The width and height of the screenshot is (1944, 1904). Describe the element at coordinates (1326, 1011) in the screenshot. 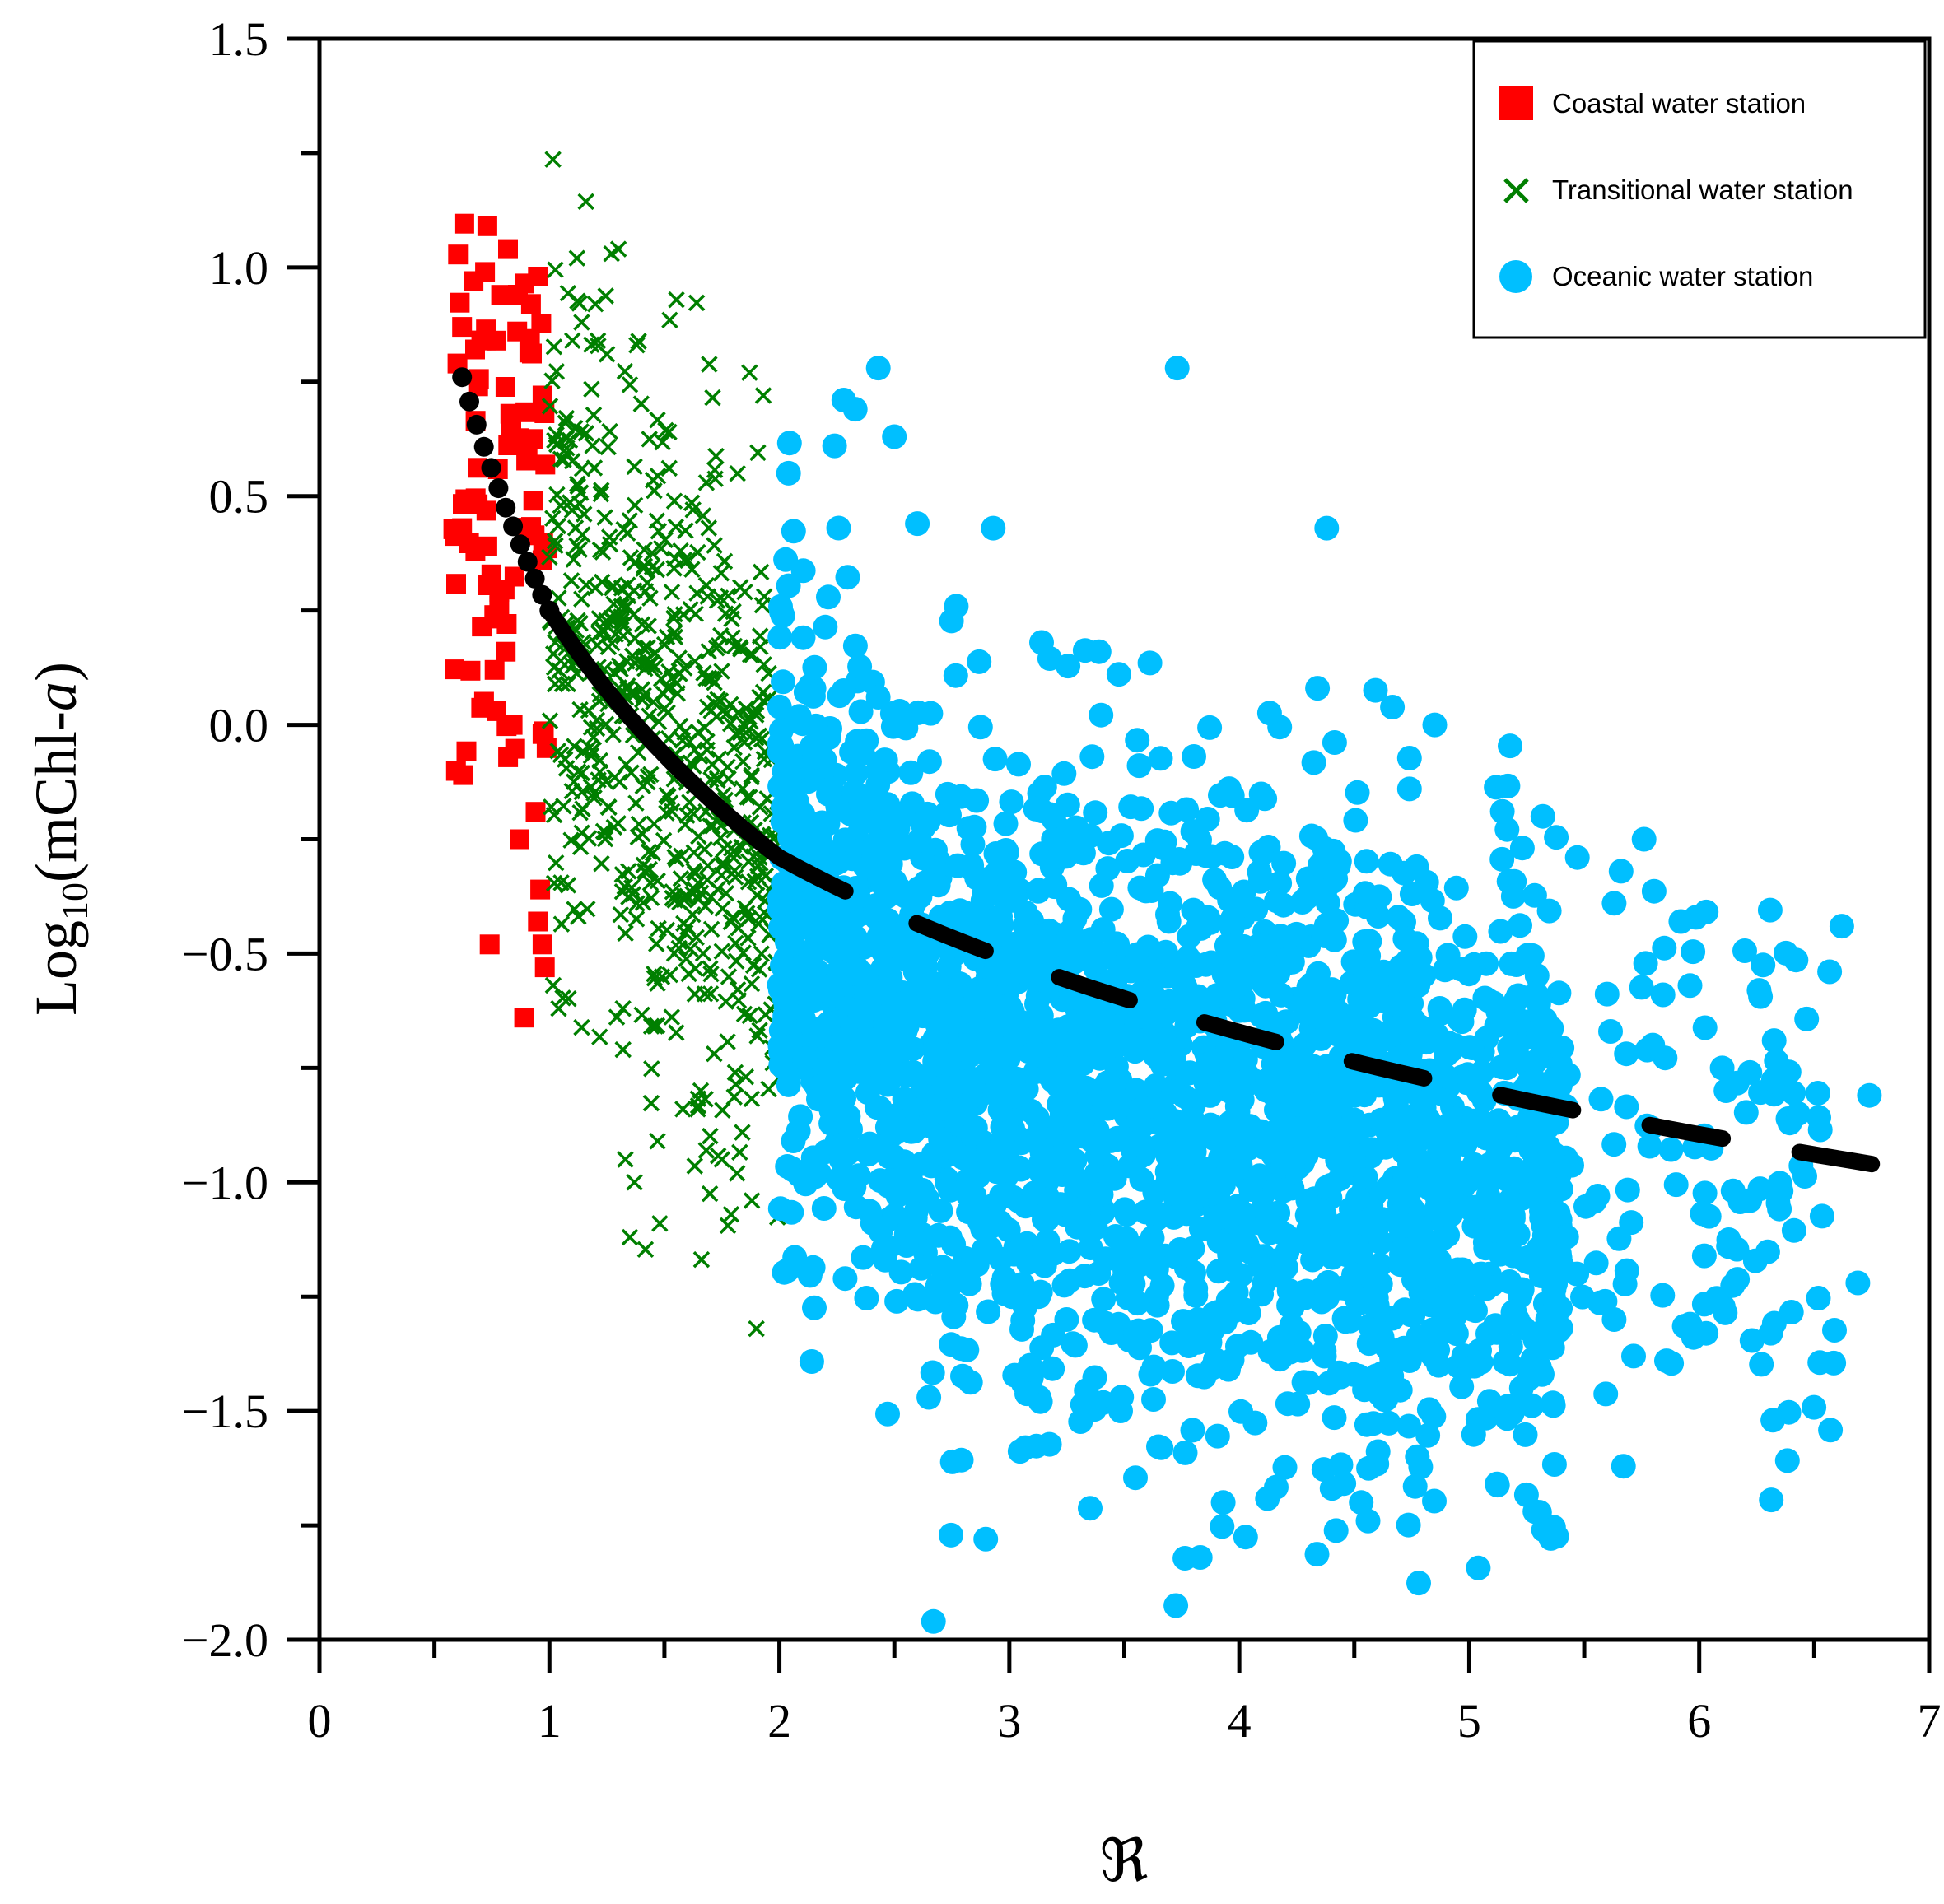

I see `fit-dashed` at that location.